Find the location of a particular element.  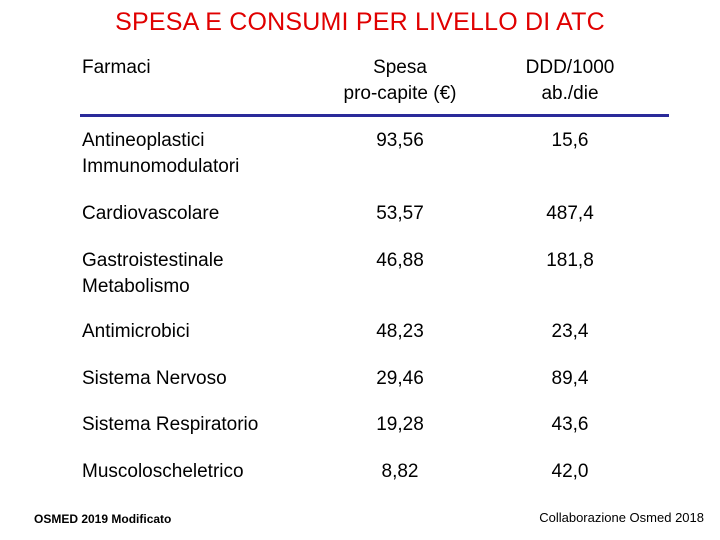

row-name: Sistema Respiratorio is located at coordinates (170, 425).